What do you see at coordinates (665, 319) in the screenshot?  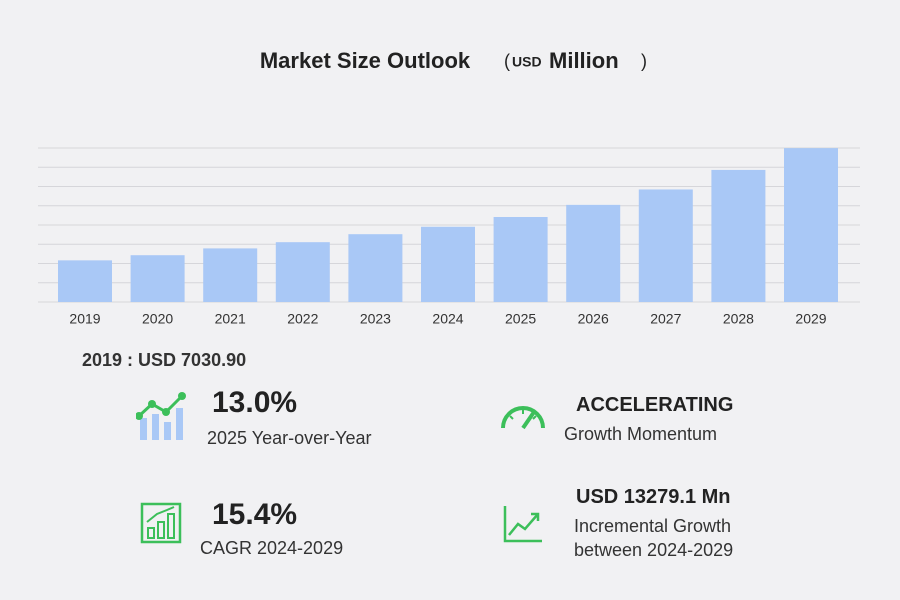 I see `x-tick-label: 2027` at bounding box center [665, 319].